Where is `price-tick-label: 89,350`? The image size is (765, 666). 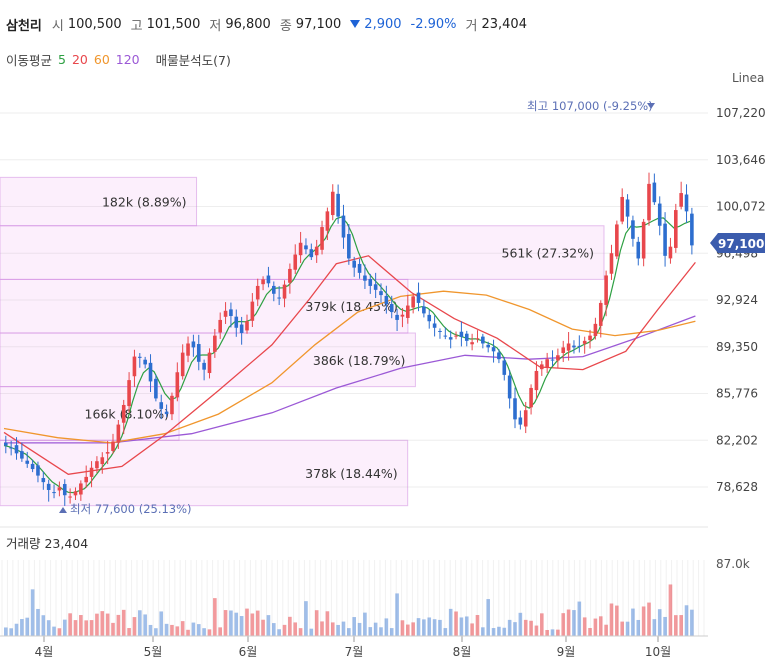
price-tick-label: 89,350 is located at coordinates (737, 347).